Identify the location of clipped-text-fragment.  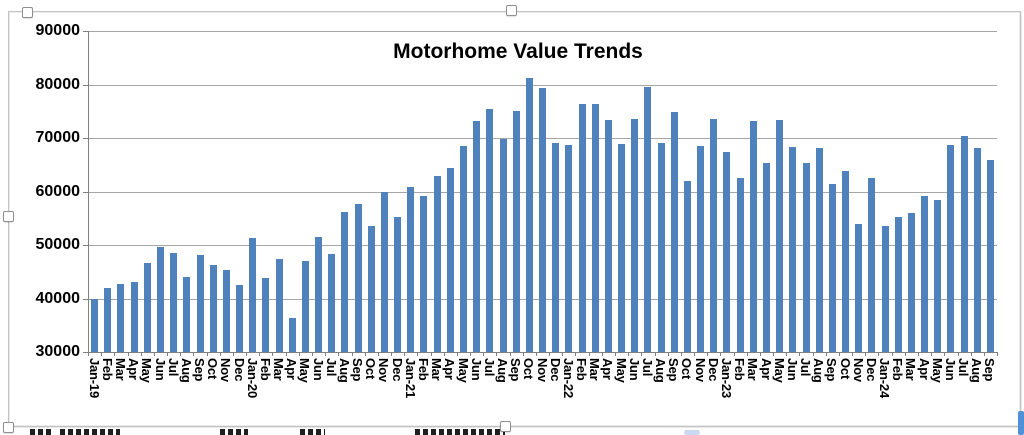
(234, 432).